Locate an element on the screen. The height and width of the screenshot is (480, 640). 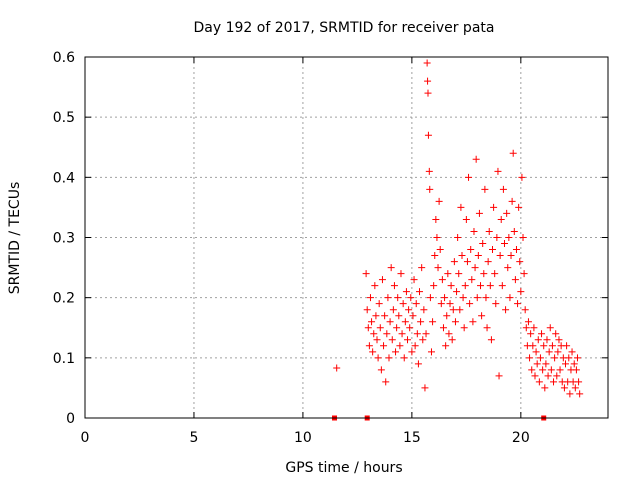
y-tick-label: 0 is located at coordinates (70, 419).